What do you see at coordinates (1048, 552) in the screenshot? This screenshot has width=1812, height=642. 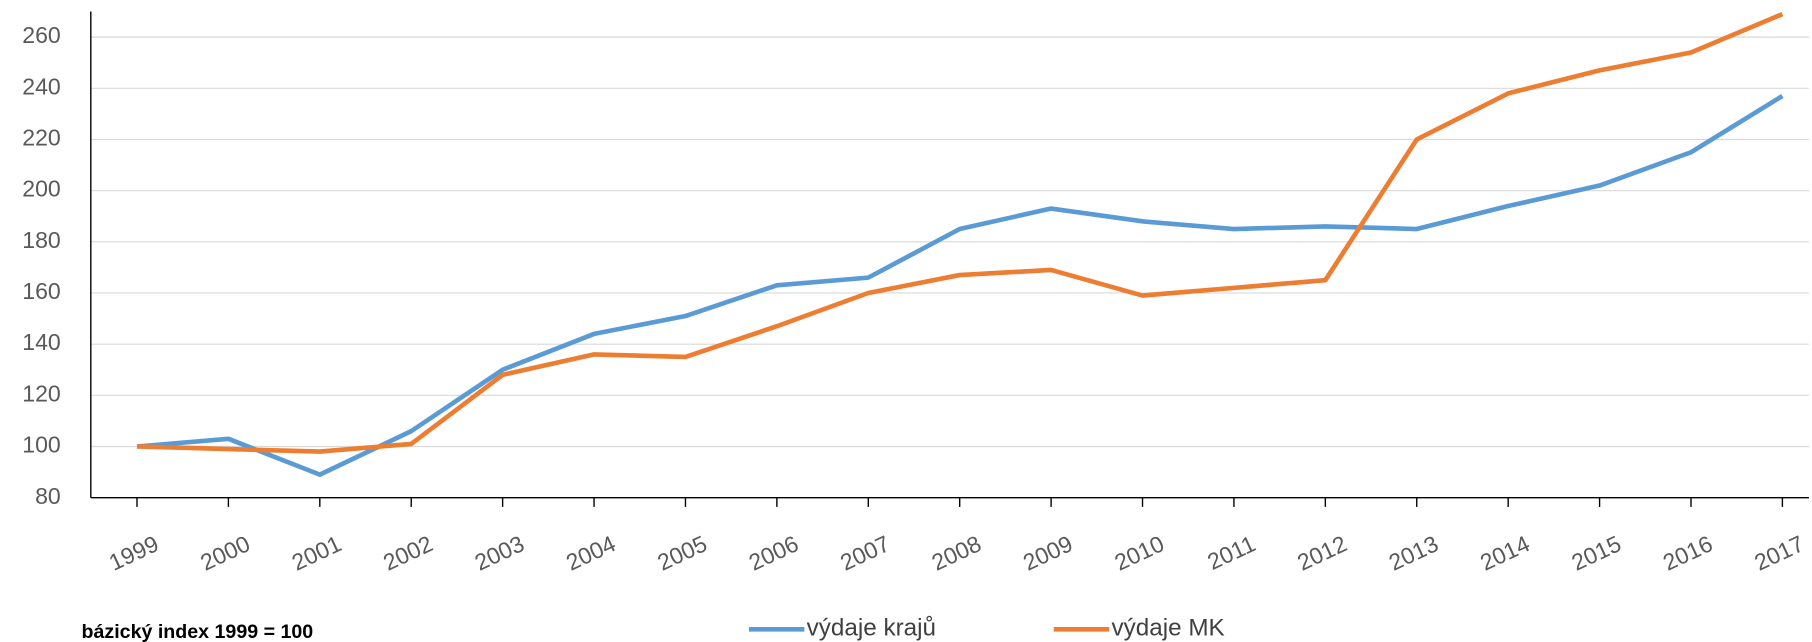 I see `x-tick-label: 2009` at bounding box center [1048, 552].